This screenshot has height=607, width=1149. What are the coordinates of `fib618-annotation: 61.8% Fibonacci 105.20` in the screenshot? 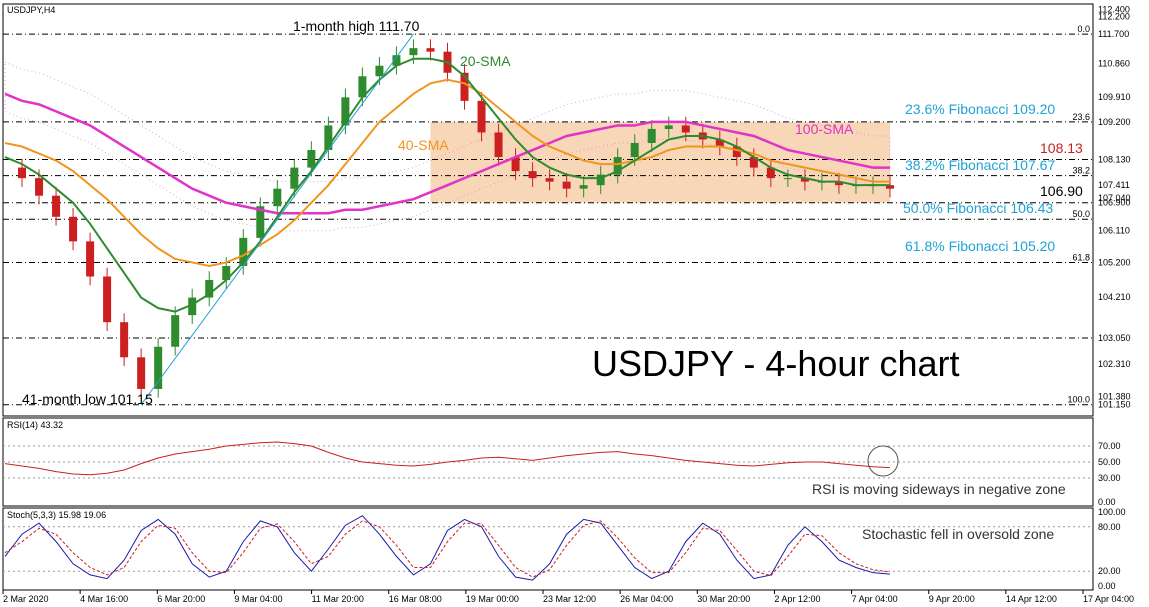 It's located at (980, 246).